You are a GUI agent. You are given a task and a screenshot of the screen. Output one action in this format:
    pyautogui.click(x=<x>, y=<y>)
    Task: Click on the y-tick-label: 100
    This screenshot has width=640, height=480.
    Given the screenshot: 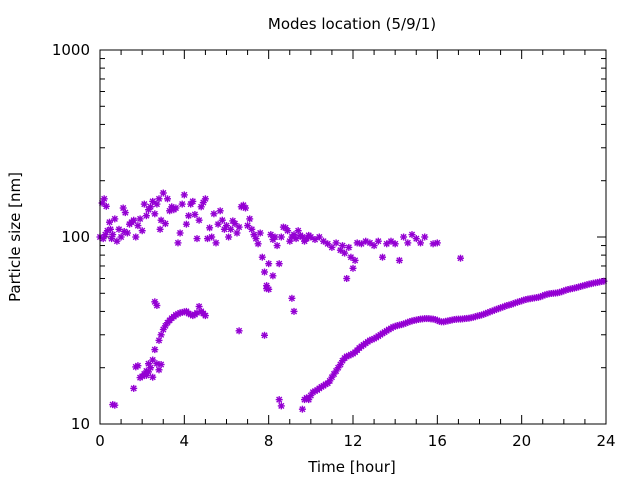 What is the action you would take?
    pyautogui.click(x=75, y=237)
    